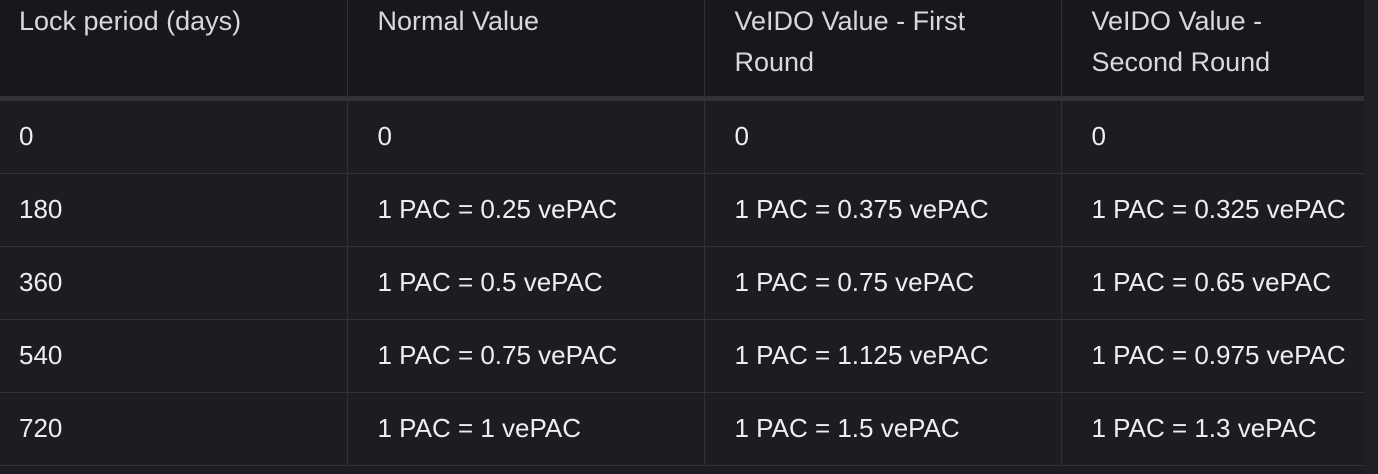  Describe the element at coordinates (1212, 429) in the screenshot. I see `cell-veido-second-round: 1 PAC = 1.3 vePAC` at that location.